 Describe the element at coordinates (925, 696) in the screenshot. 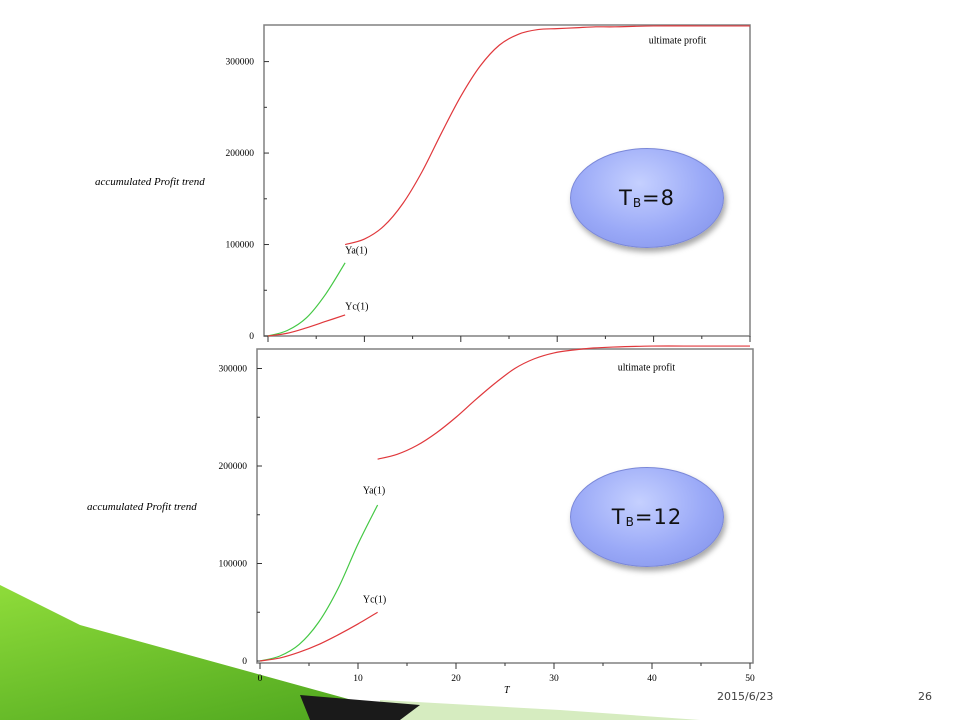

I see `slide-page-number: 26` at that location.